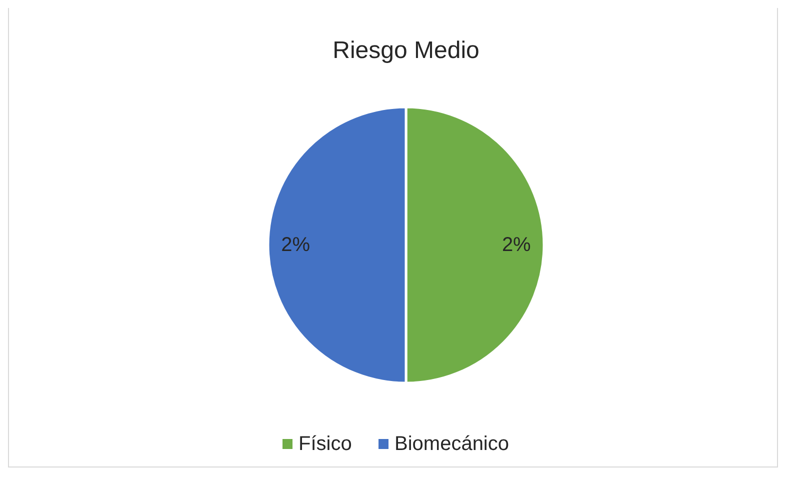  I want to click on chart-title: Riesgo Medio, so click(406, 50).